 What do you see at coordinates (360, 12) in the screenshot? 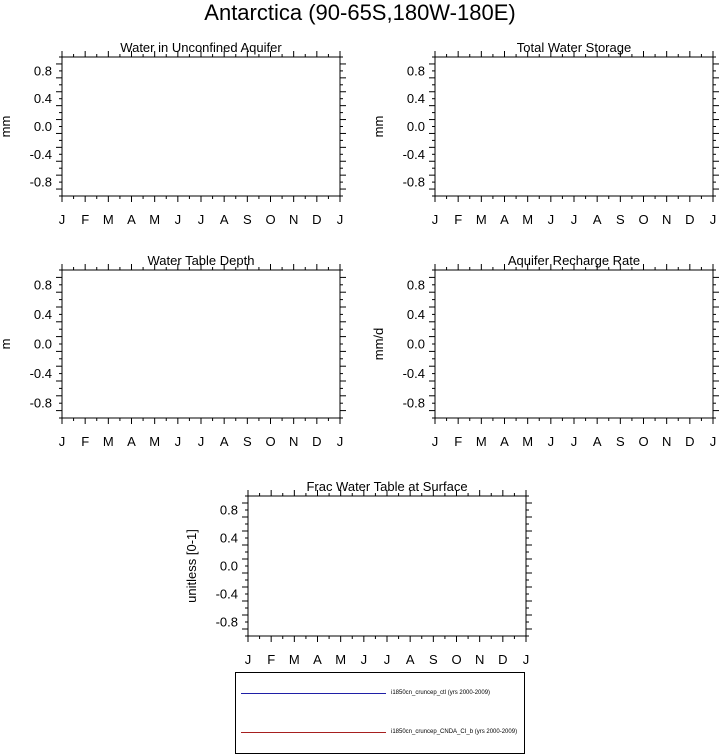
I see `figure-title: Antarctica (90-65S,180W-180E)` at bounding box center [360, 12].